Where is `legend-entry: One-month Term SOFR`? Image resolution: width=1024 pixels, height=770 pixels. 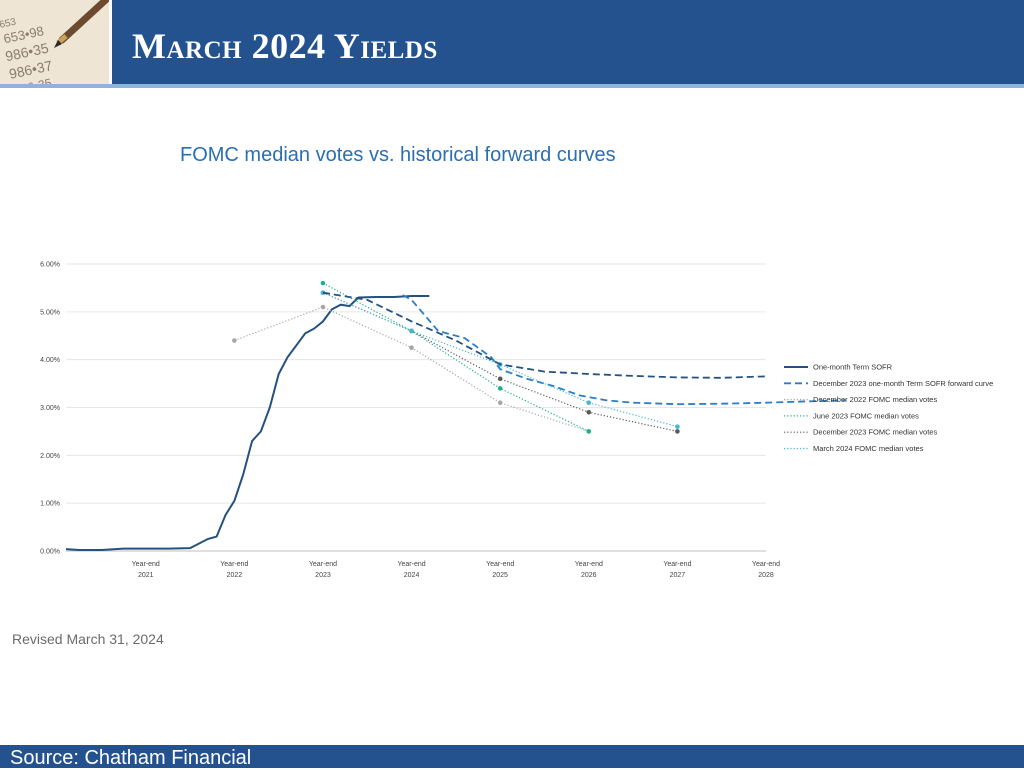
legend-entry: One-month Term SOFR is located at coordinates (853, 367).